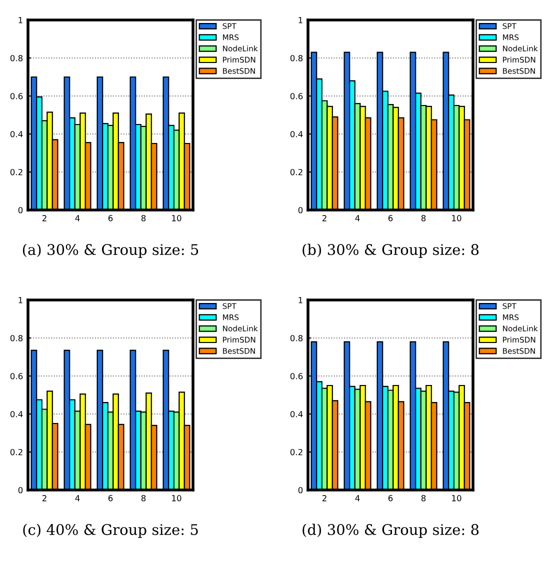  I want to click on text: (c) 40% & Group size: 5, so click(110, 531).